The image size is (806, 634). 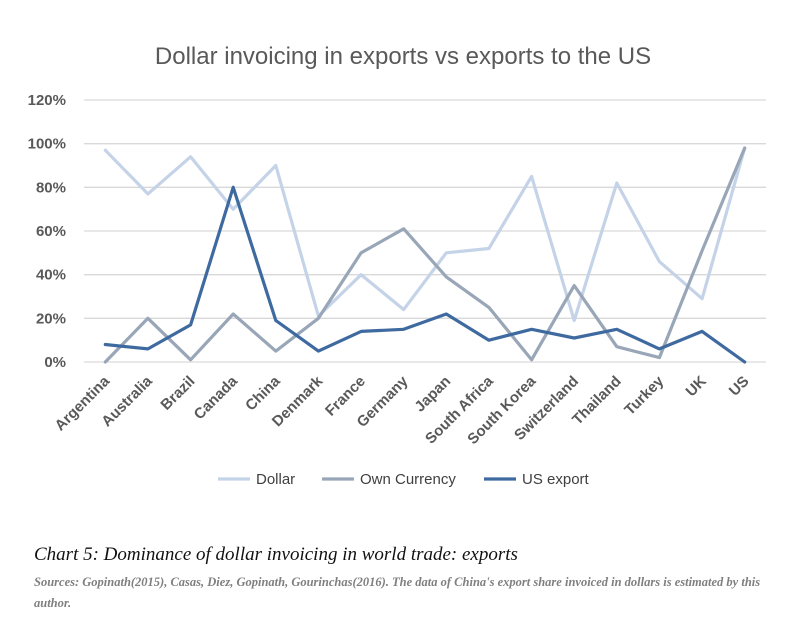 What do you see at coordinates (51, 275) in the screenshot?
I see `y-tick-label: 40%` at bounding box center [51, 275].